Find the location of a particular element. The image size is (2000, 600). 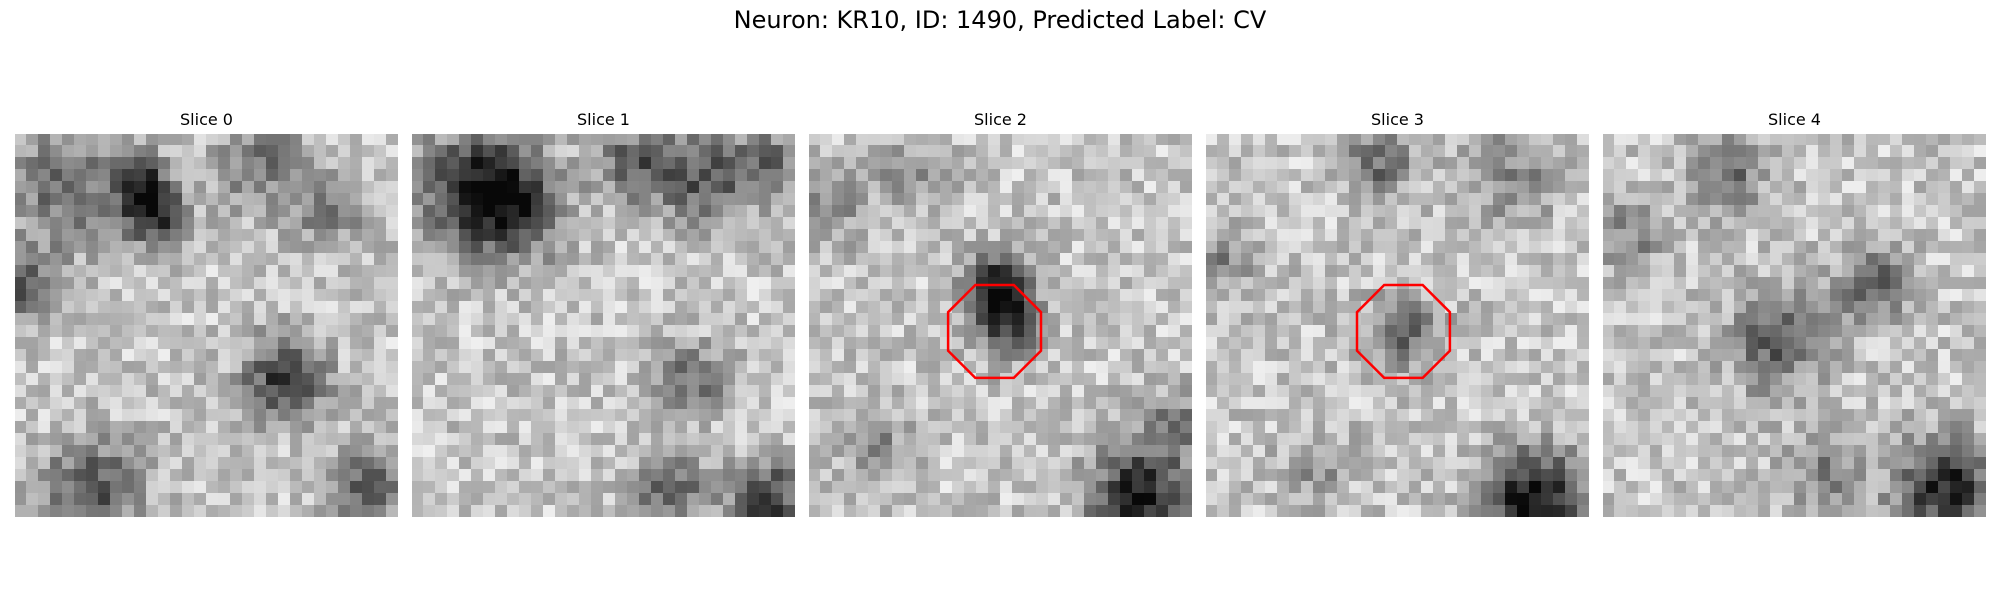

slice-panel-0: Slice 0 is located at coordinates (206, 312).